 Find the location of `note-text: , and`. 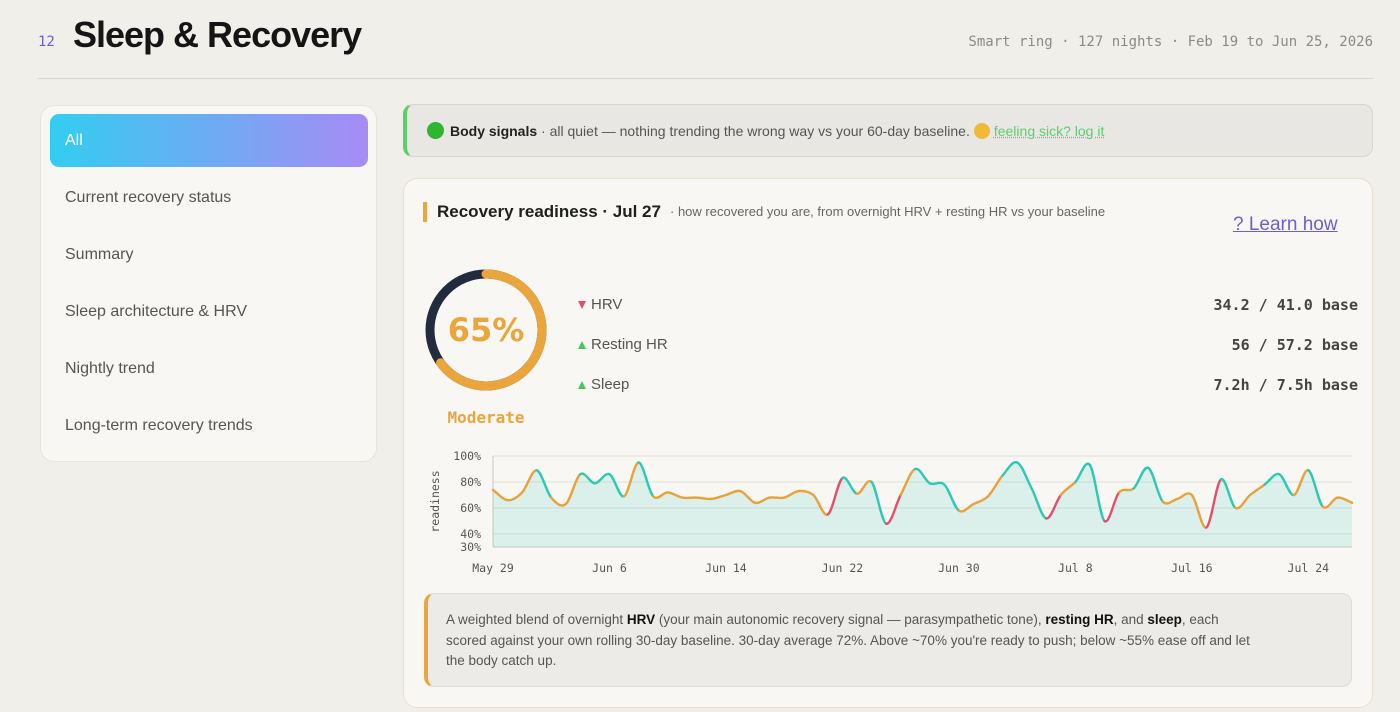

note-text: , and is located at coordinates (1130, 619).